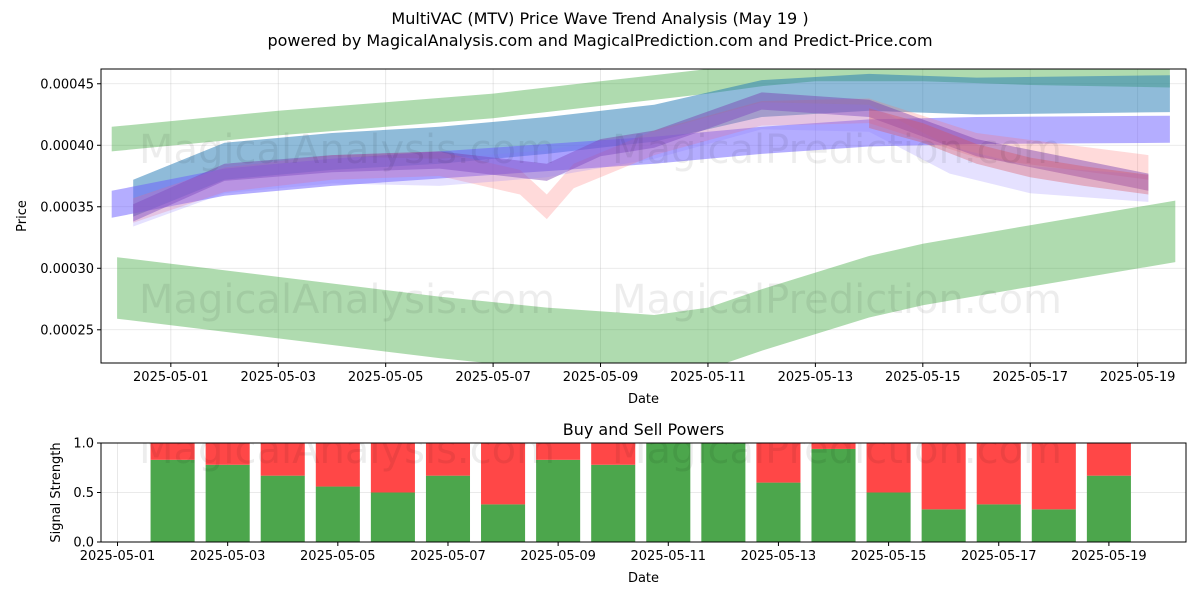 The height and width of the screenshot is (600, 1200). Describe the element at coordinates (779, 556) in the screenshot. I see `bottom-x-tick-label: 2025-05-13` at that location.